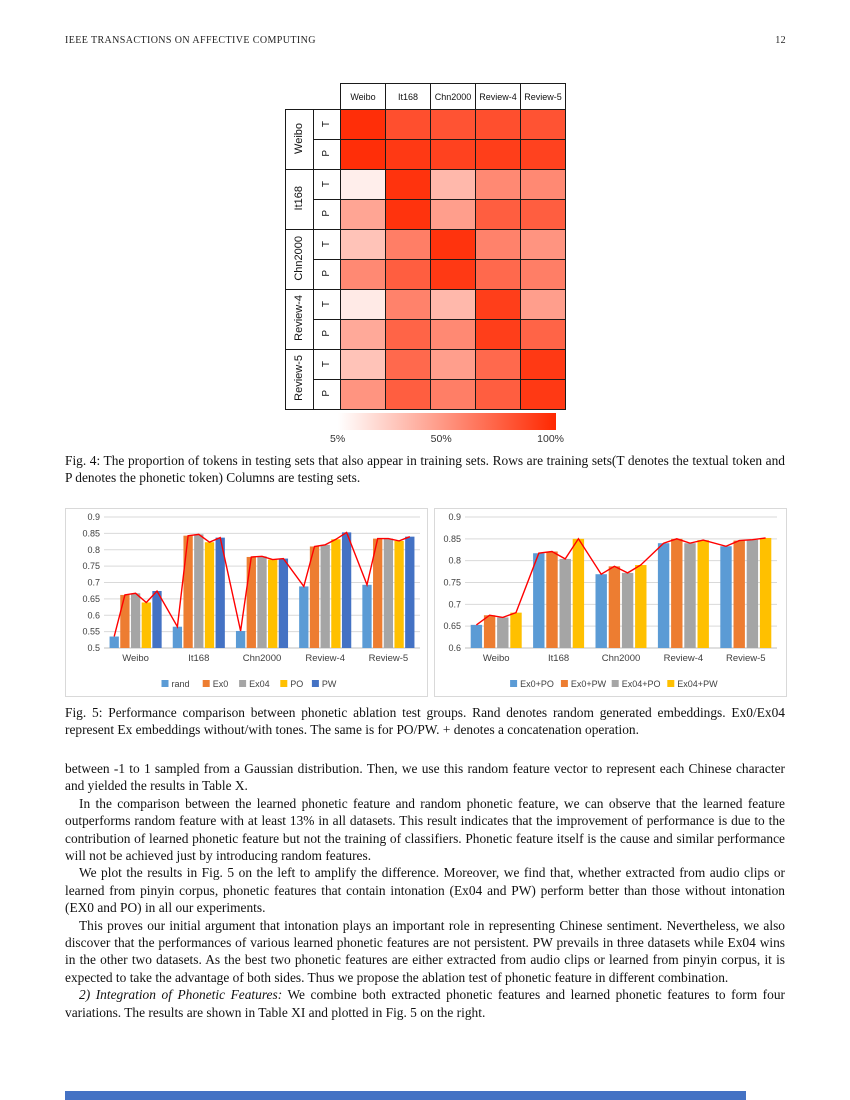  I want to click on heatmap-corner, so click(313, 97).